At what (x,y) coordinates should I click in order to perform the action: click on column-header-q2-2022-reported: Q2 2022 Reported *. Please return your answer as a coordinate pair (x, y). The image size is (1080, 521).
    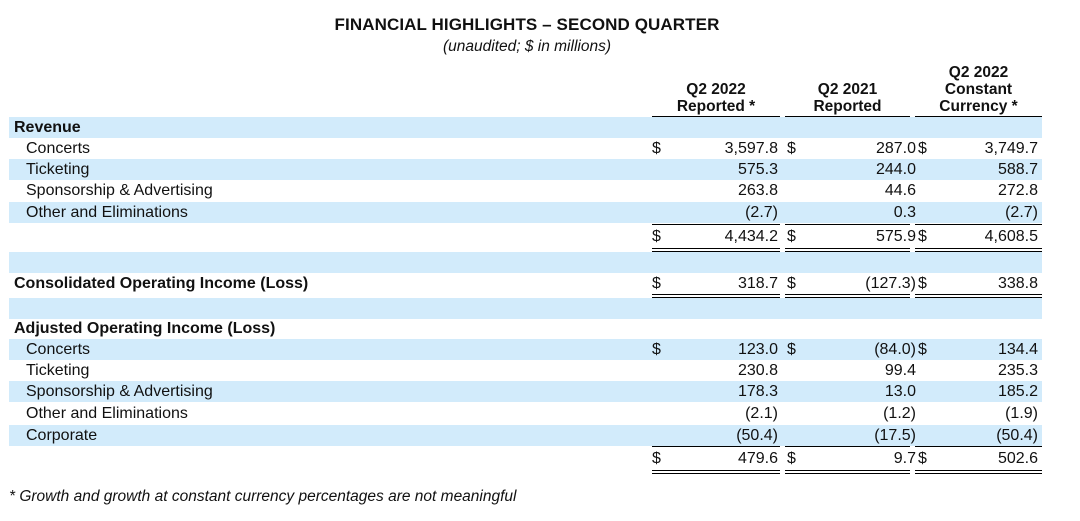
    Looking at the image, I should click on (716, 89).